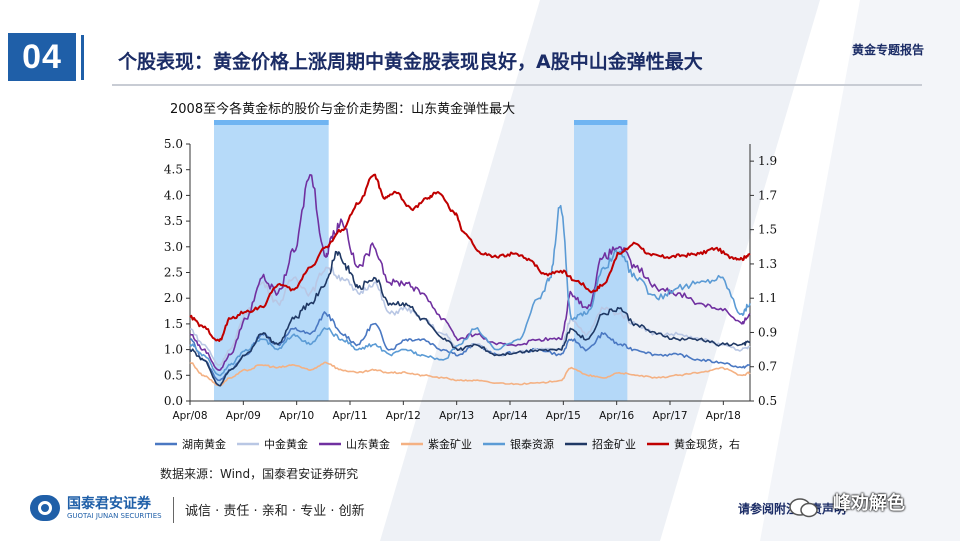  What do you see at coordinates (403, 416) in the screenshot?
I see `x-tick-label: Apr/12` at bounding box center [403, 416].